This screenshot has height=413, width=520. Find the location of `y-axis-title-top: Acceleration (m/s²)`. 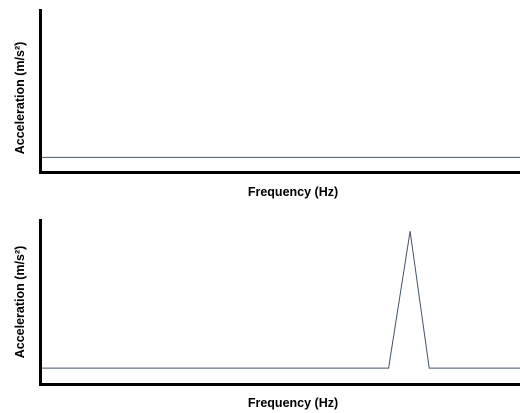

y-axis-title-top: Acceleration (m/s²) is located at coordinates (20, 98).